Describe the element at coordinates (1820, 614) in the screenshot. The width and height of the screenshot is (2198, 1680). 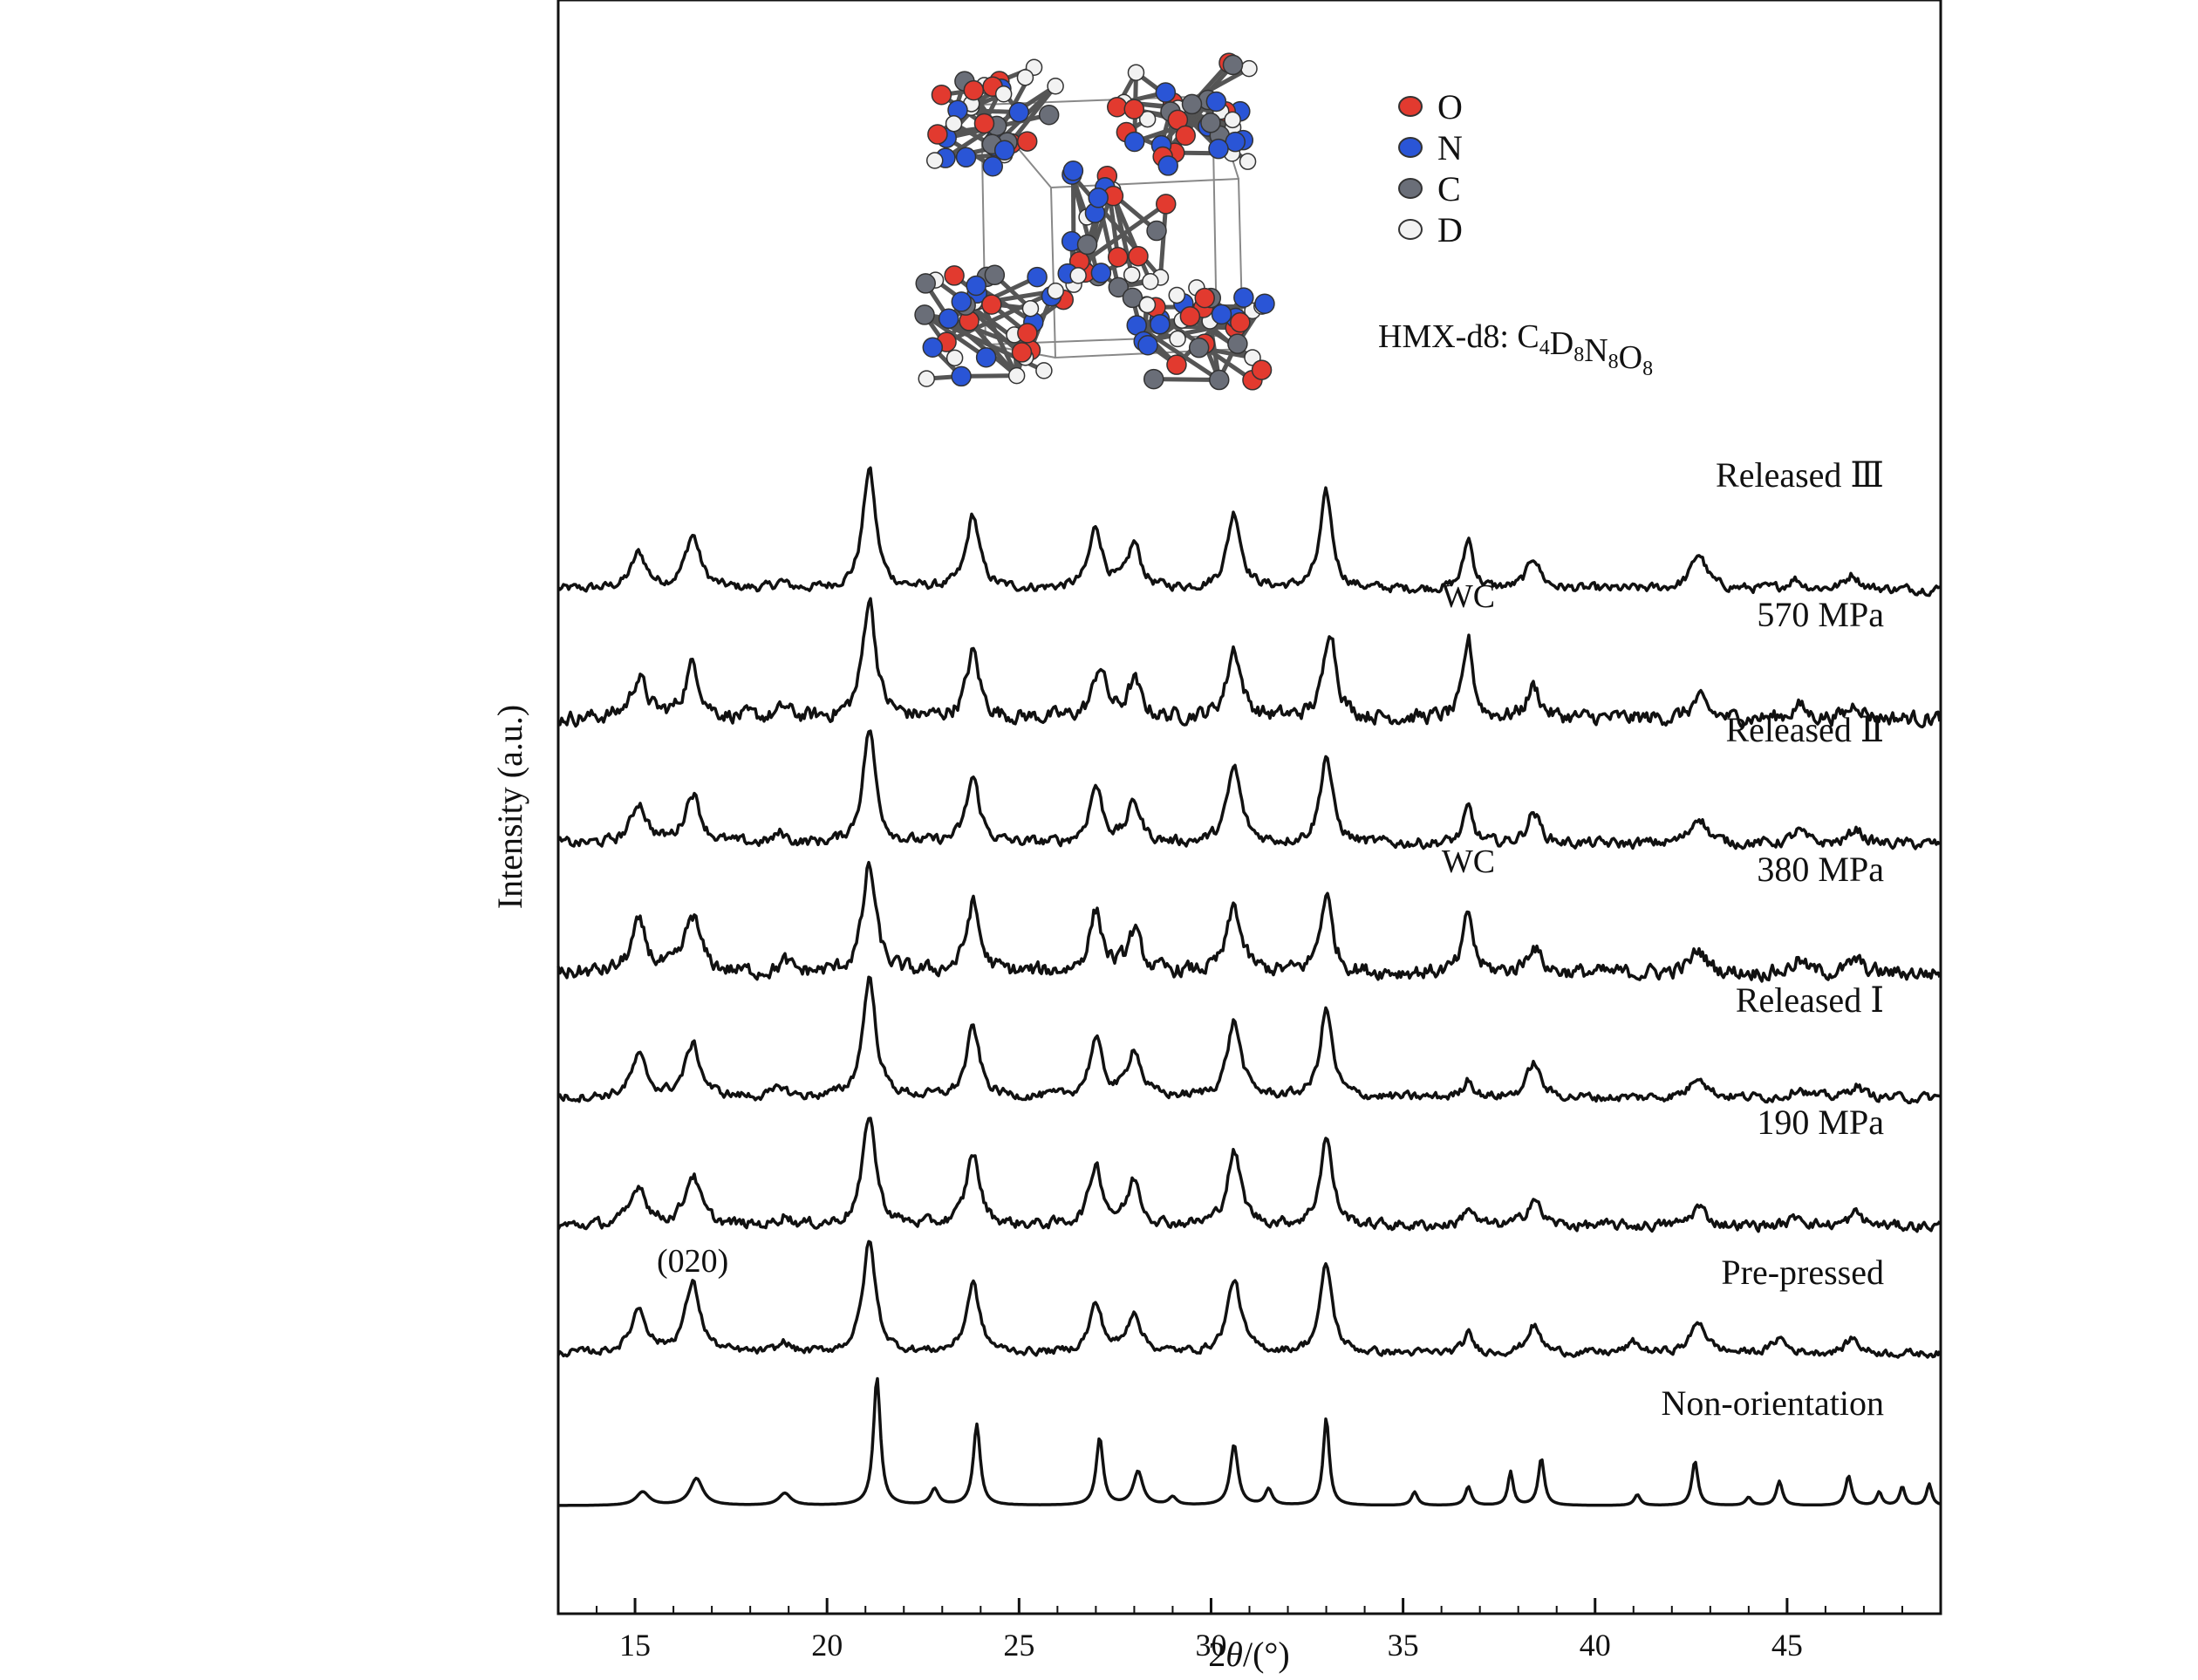
I see `series-label: 570 MPa` at that location.